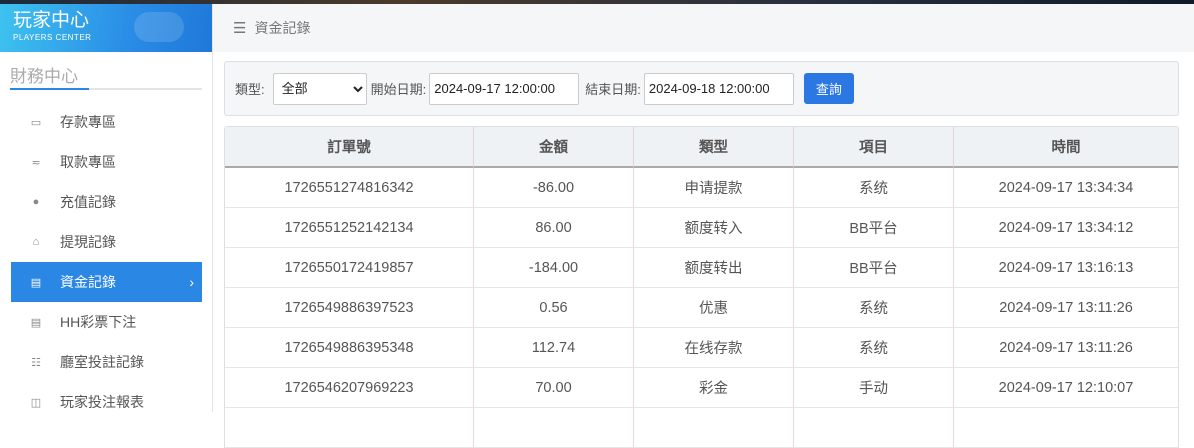 The image size is (1194, 448). I want to click on logo: 玩家中心 PLAYERS CENTER, so click(106, 28).